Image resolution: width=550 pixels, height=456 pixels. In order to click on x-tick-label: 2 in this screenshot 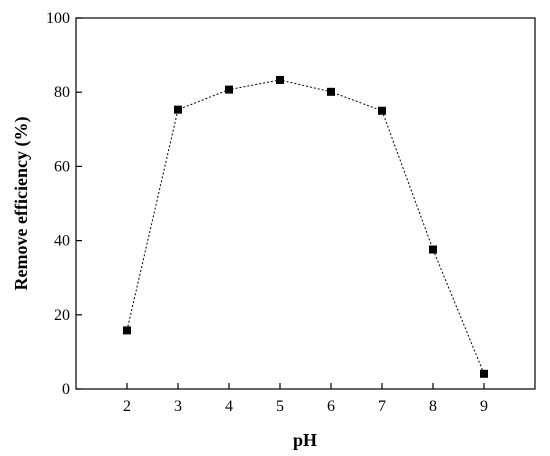, I will do `click(127, 406)`.